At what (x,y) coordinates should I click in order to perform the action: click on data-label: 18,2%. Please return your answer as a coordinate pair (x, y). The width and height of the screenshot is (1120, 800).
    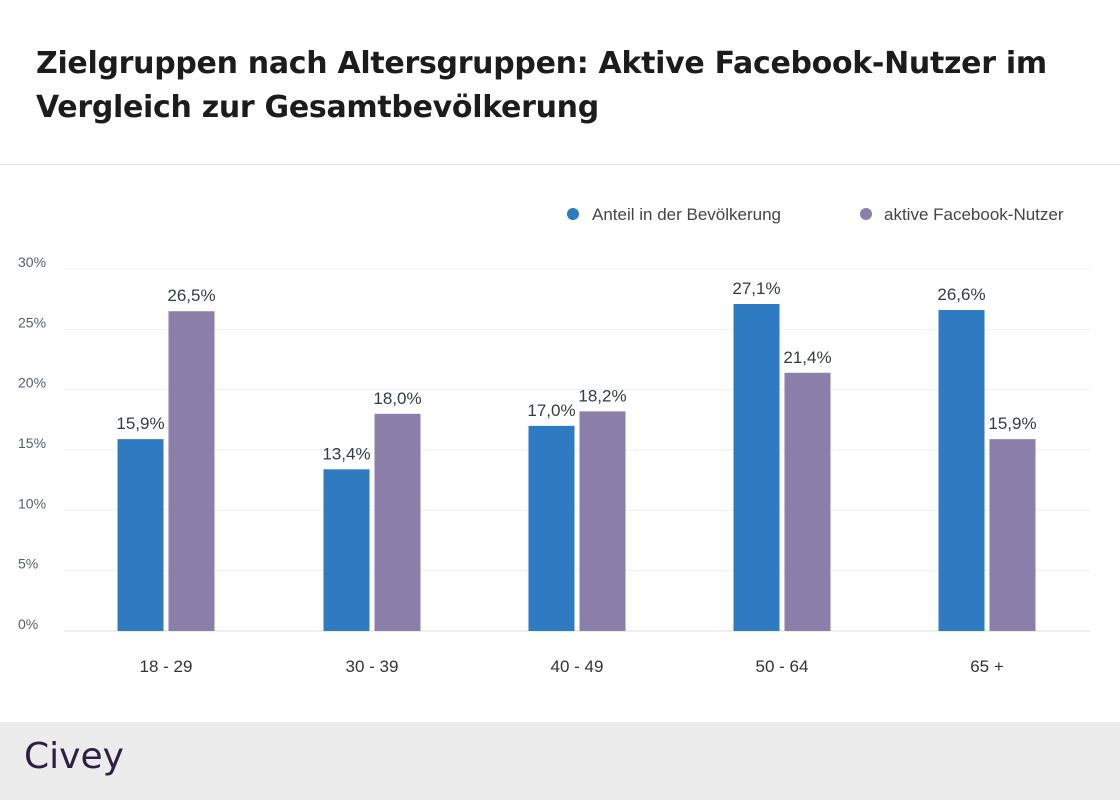
    Looking at the image, I should click on (602, 395).